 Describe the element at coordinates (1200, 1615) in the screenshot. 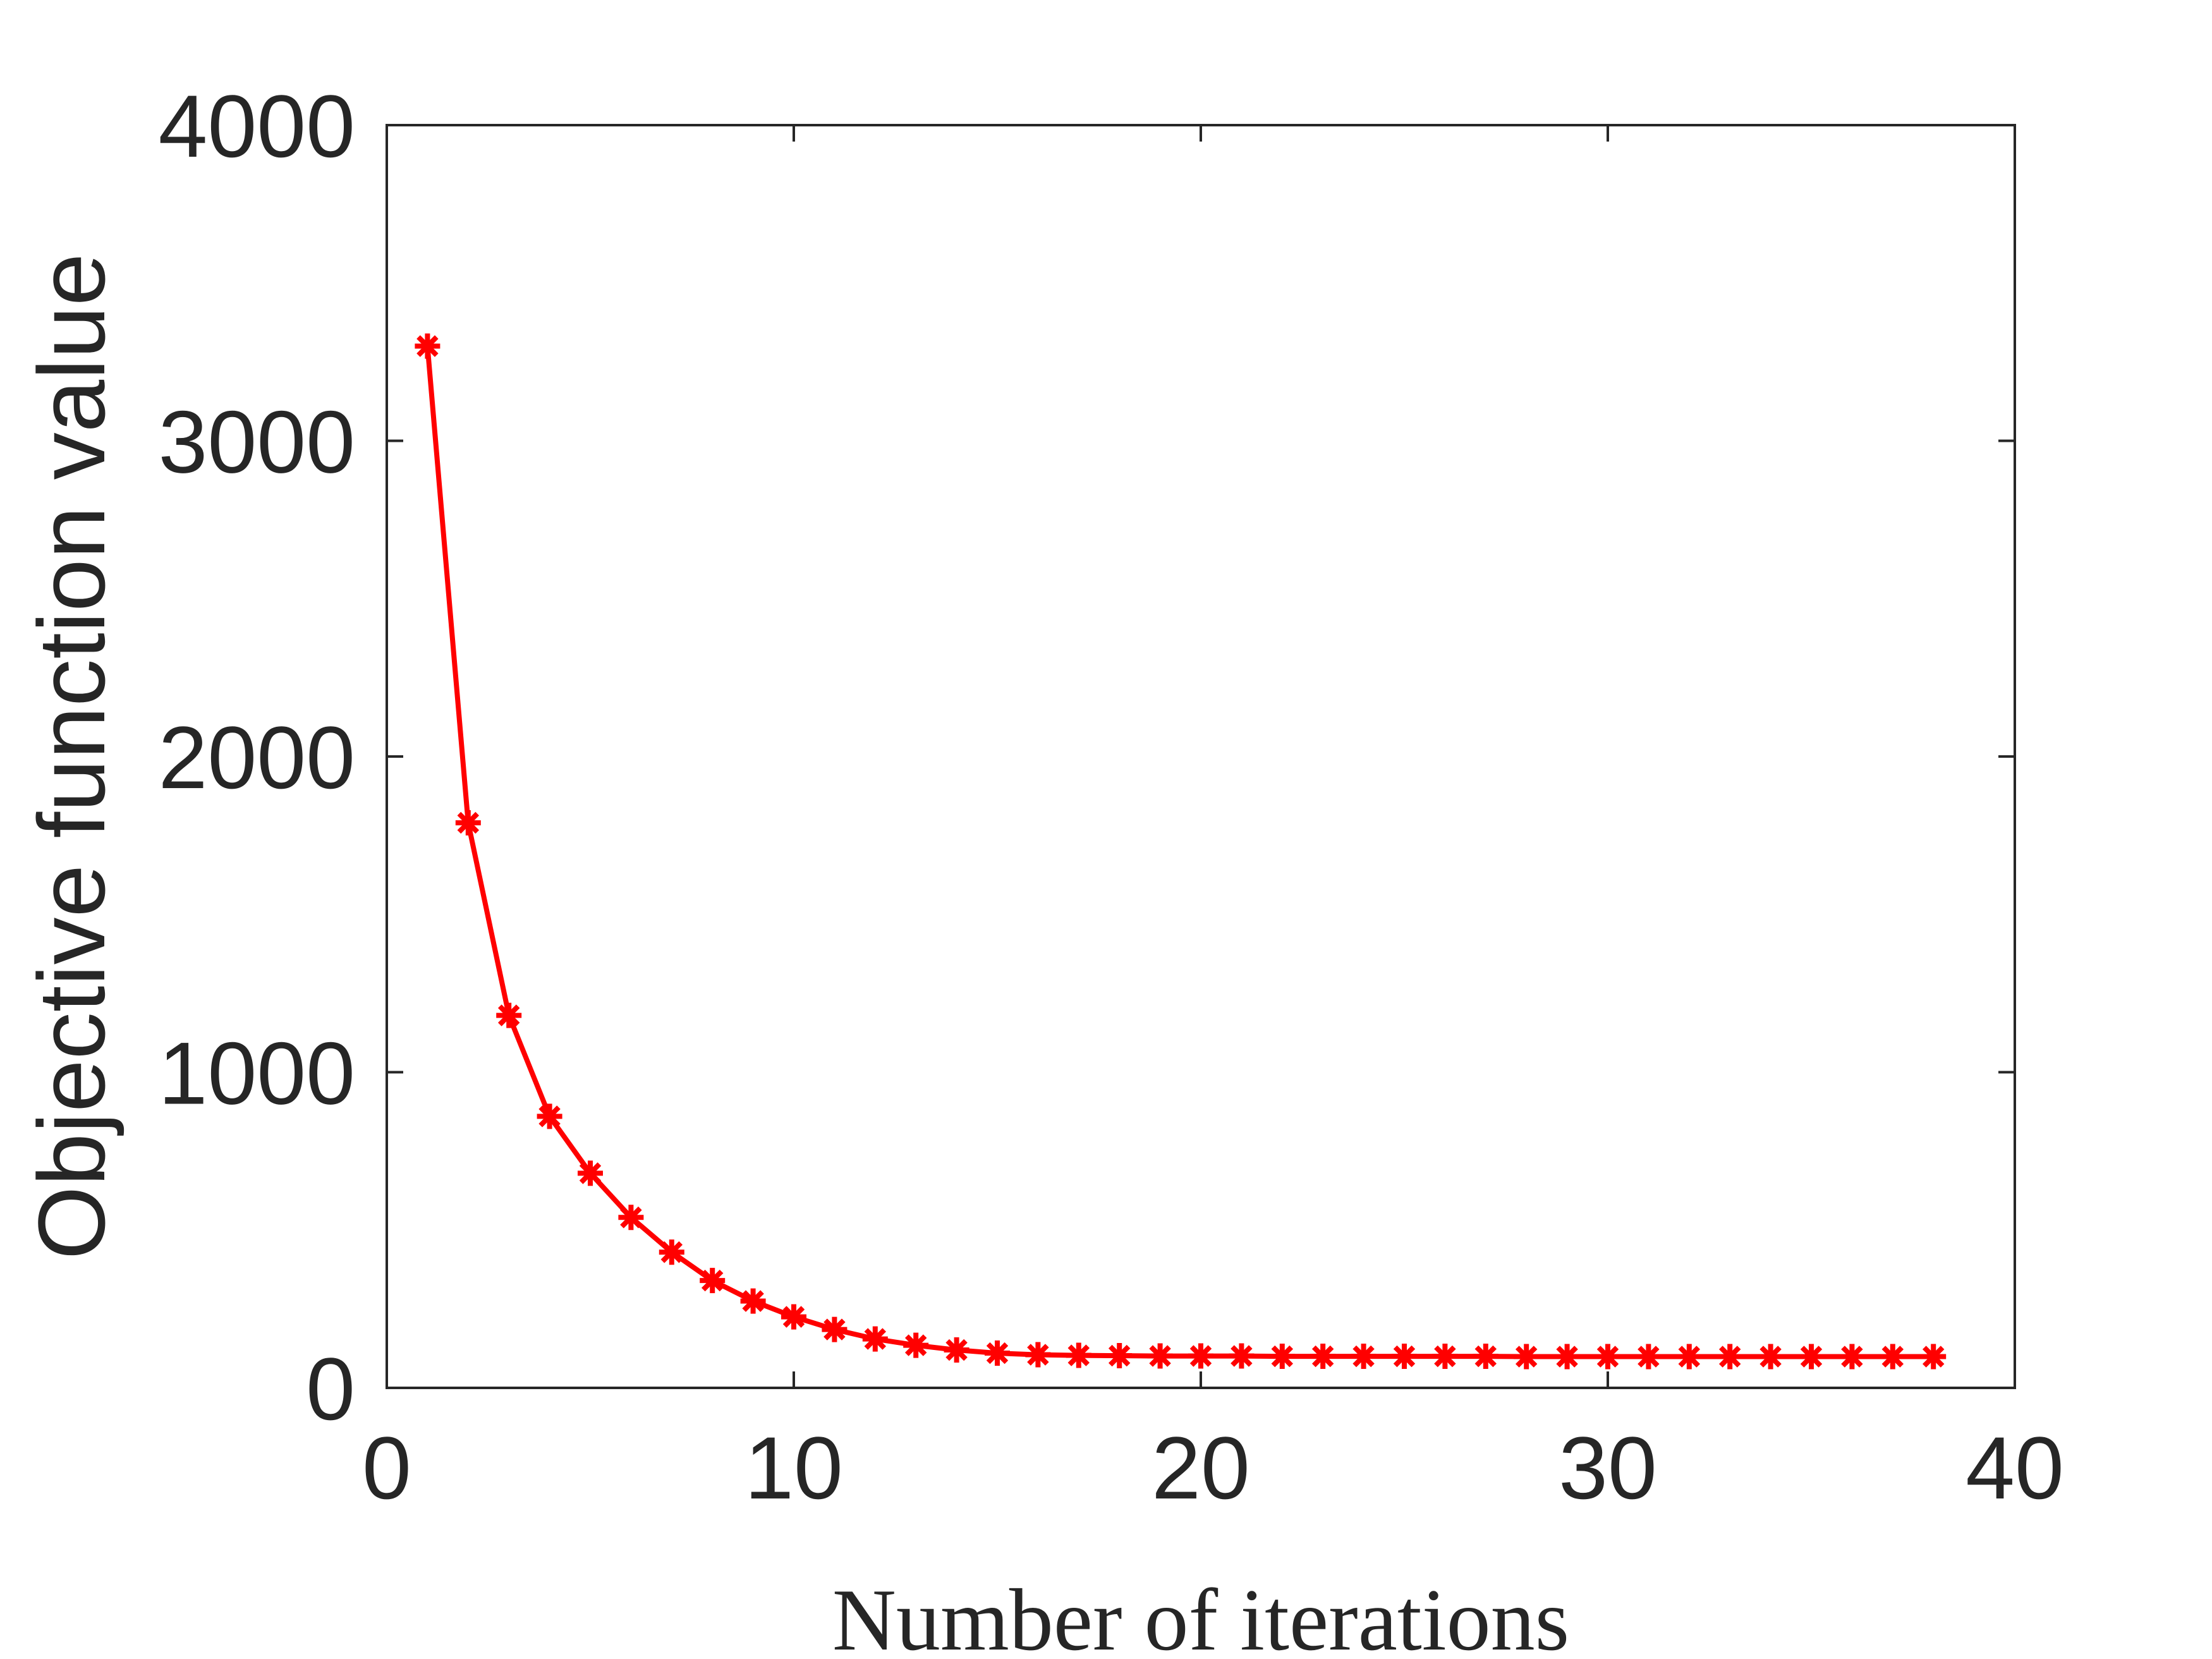

I see `x-axis-label: Number of iterations` at that location.